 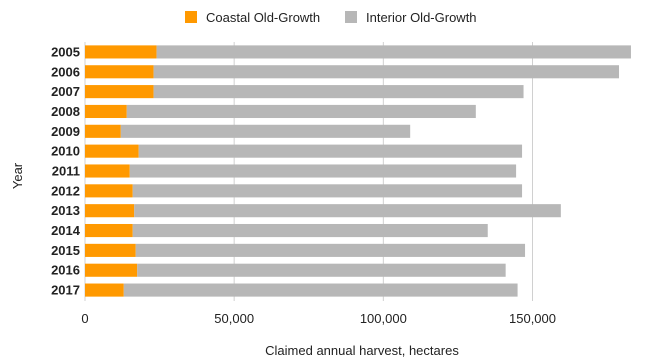 I want to click on y-tick-label: 2017, so click(x=65, y=290).